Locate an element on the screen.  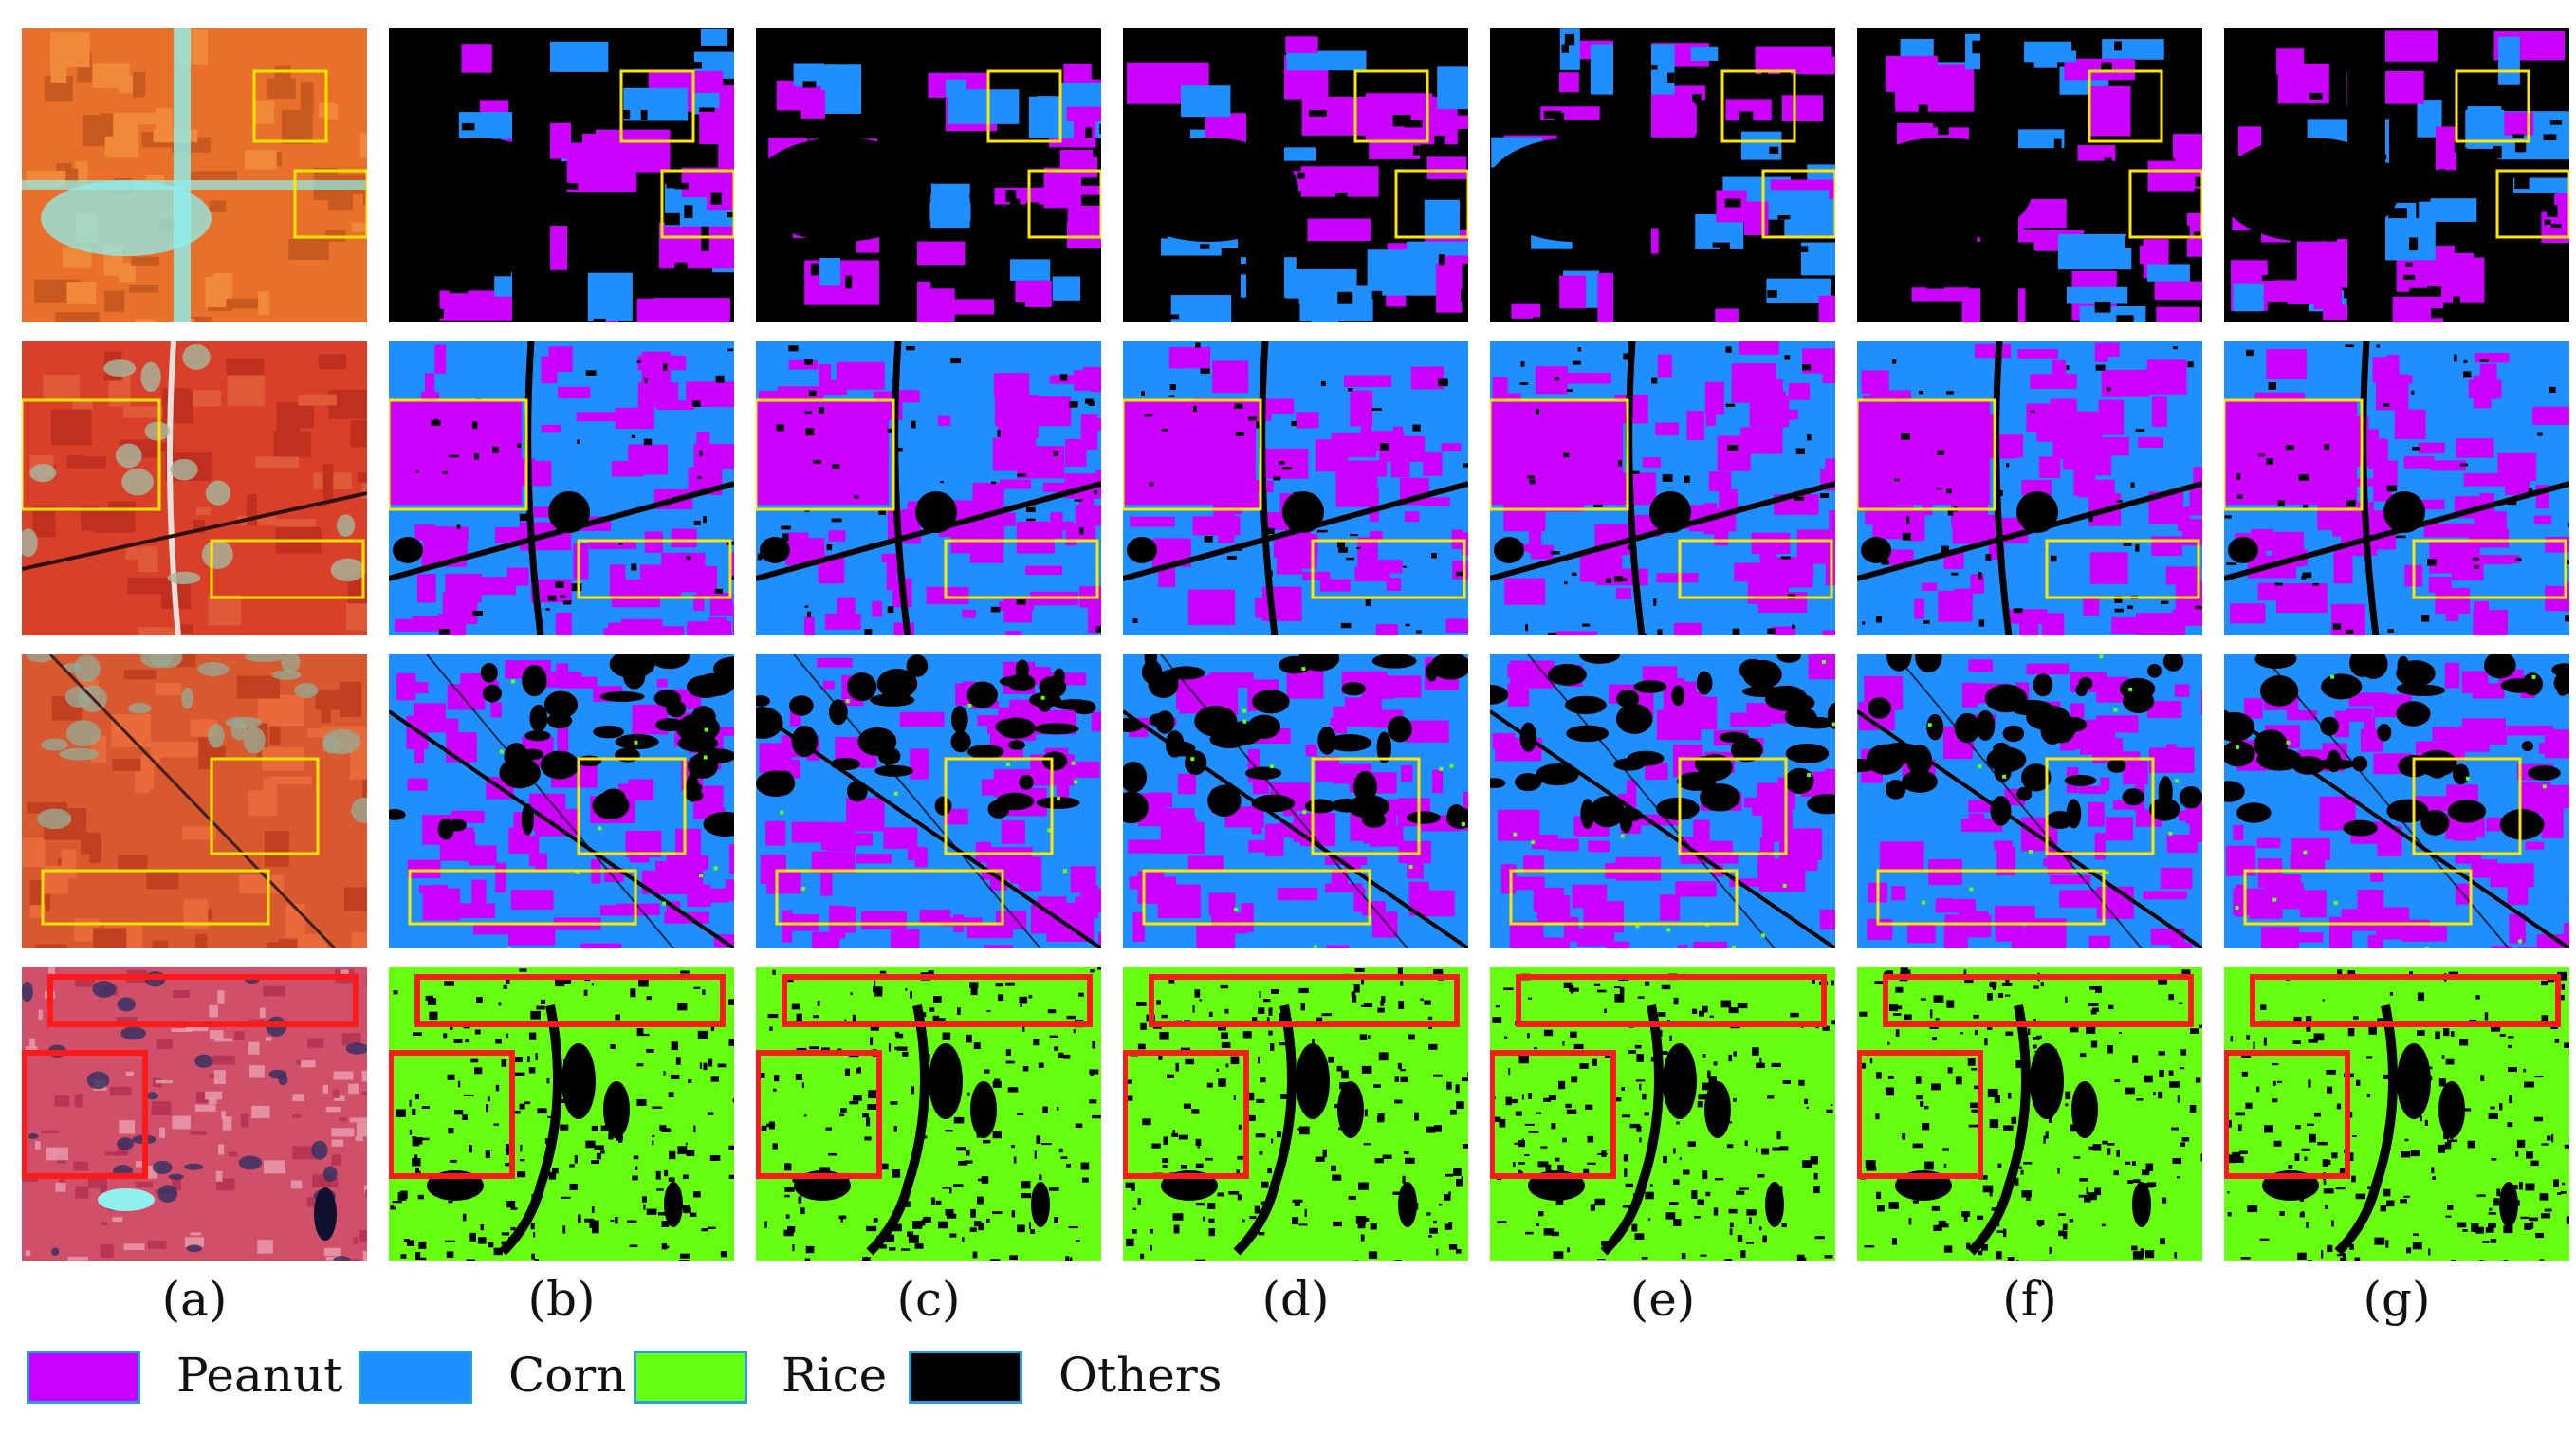
column-label-e: (e) is located at coordinates (1662, 1299).